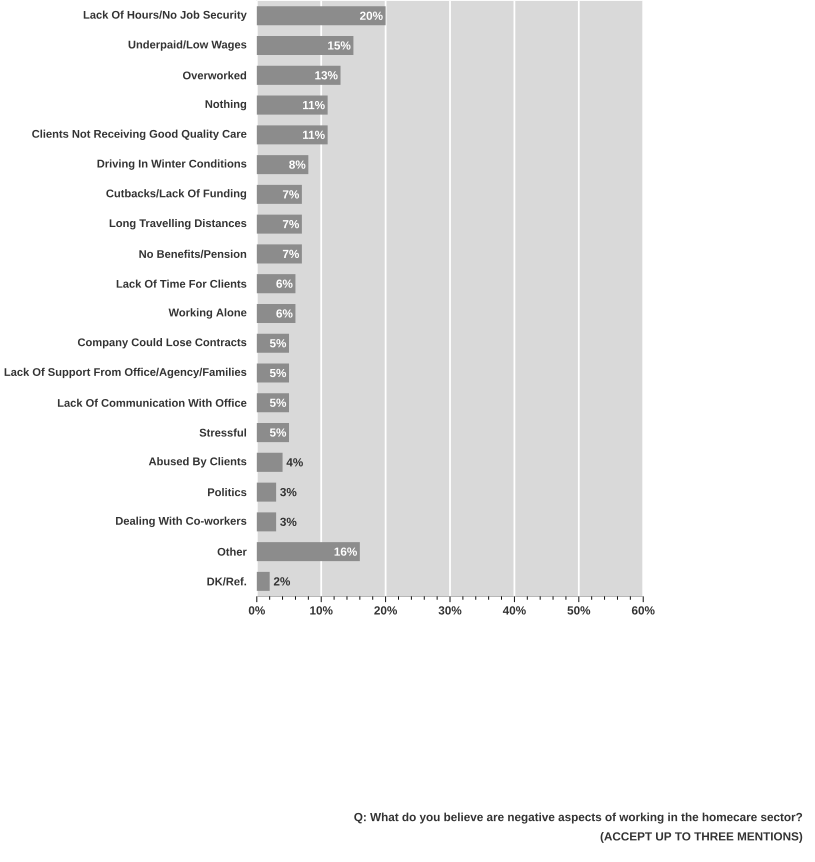 This screenshot has height=862, width=815. I want to click on y-tick-label: Abused By Clients, so click(197, 462).